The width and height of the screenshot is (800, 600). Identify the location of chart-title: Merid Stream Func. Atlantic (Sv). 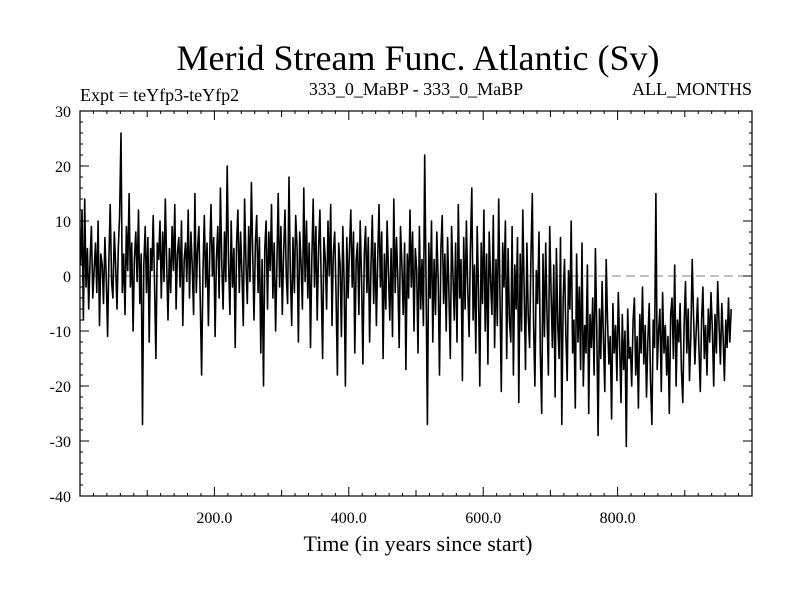
(418, 58).